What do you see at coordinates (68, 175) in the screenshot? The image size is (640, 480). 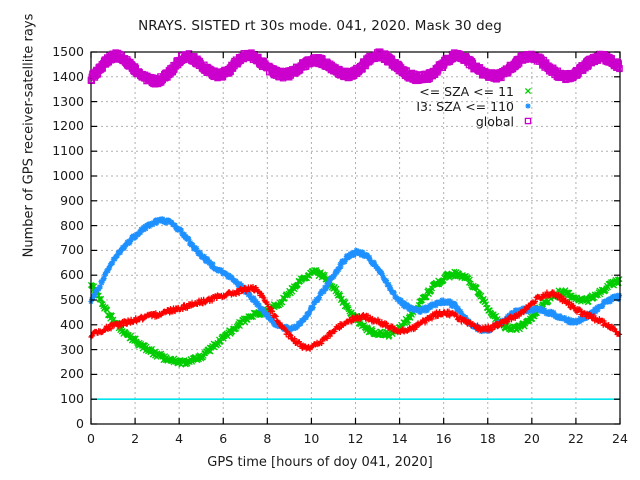 I see `y-tick-label: 1000` at bounding box center [68, 175].